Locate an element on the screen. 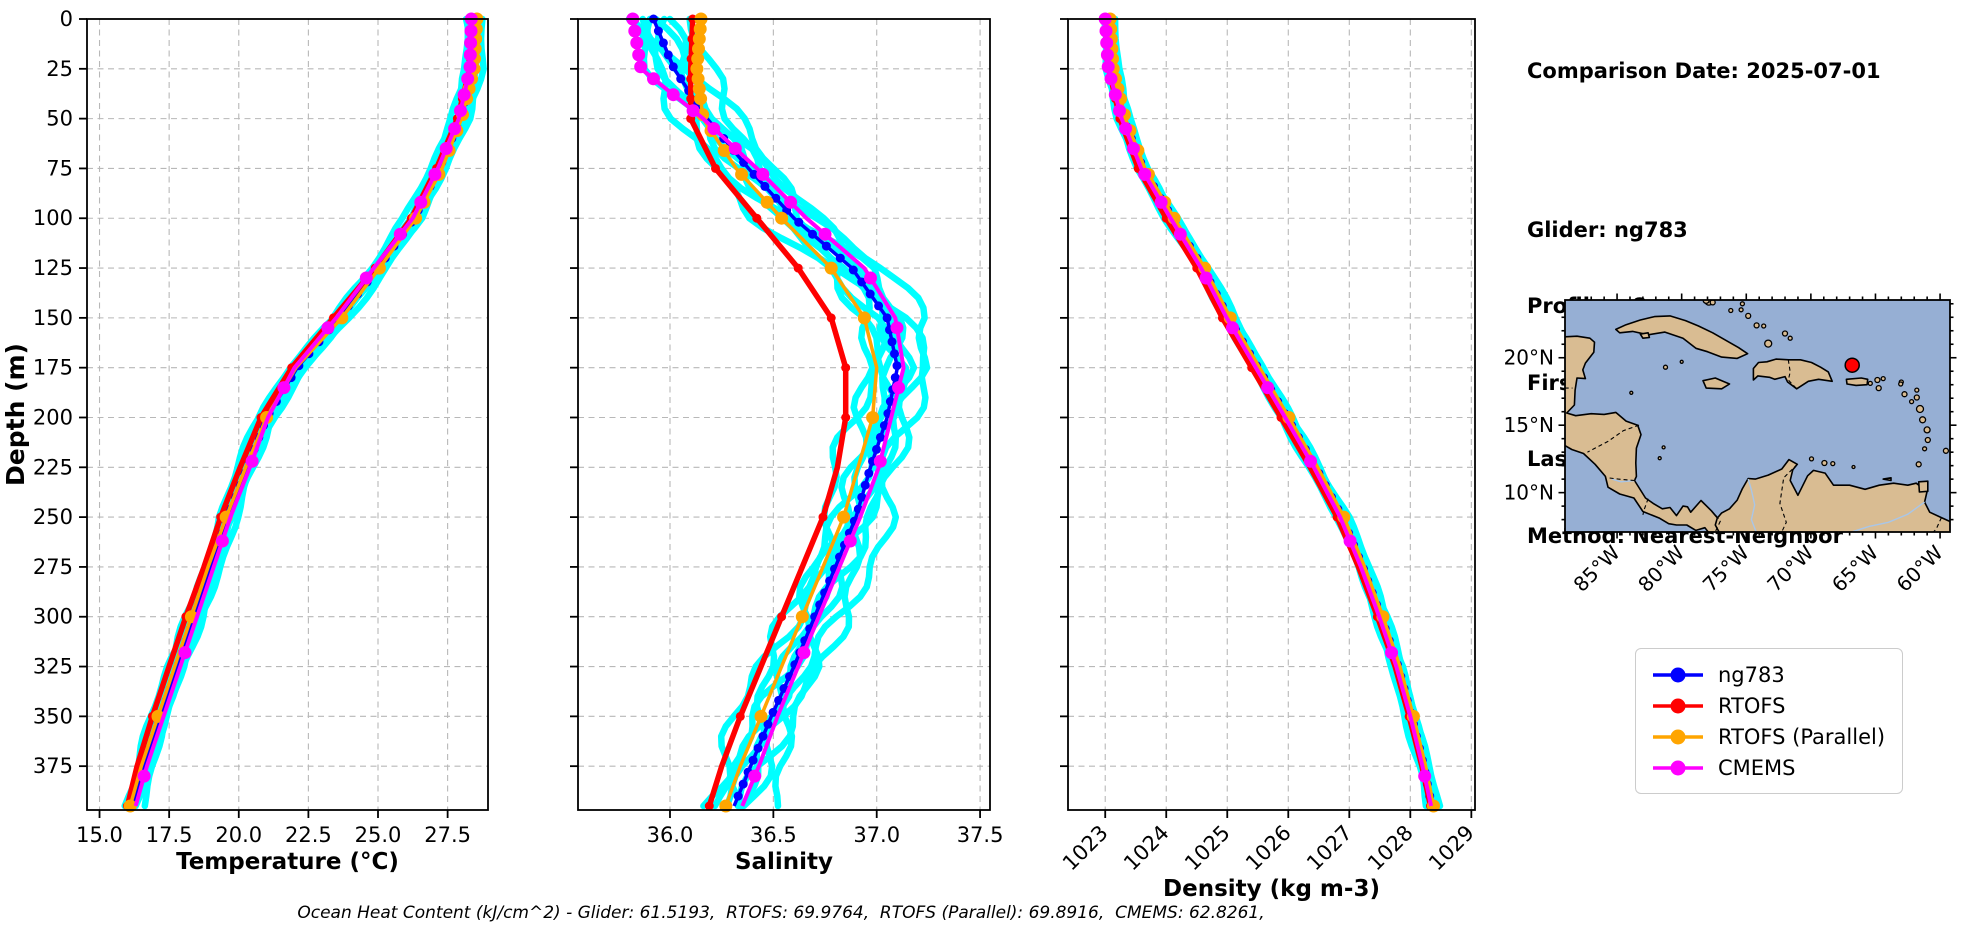 The height and width of the screenshot is (938, 1982). density-panel-series-rtofs is located at coordinates (1268, 412).